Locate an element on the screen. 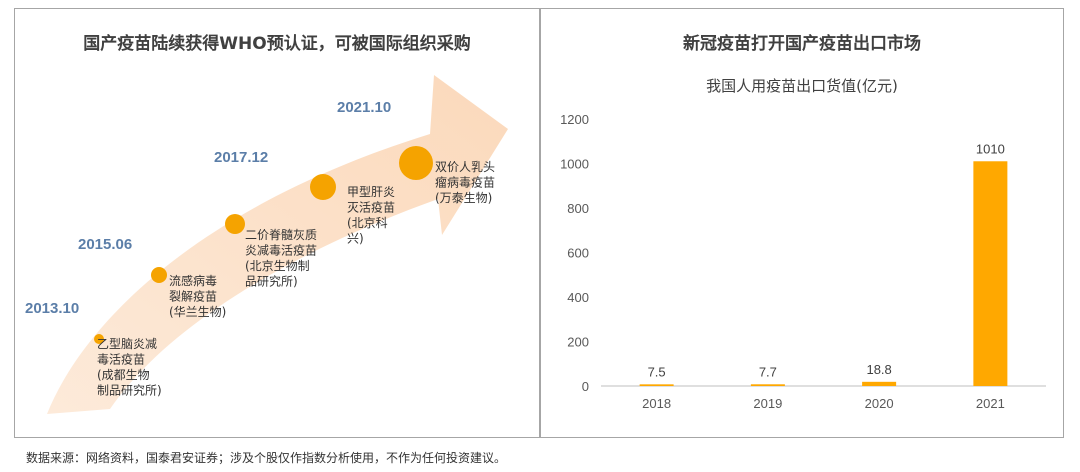 The height and width of the screenshot is (472, 1080). milestone-label-line: (华兰生物) is located at coordinates (197, 312).